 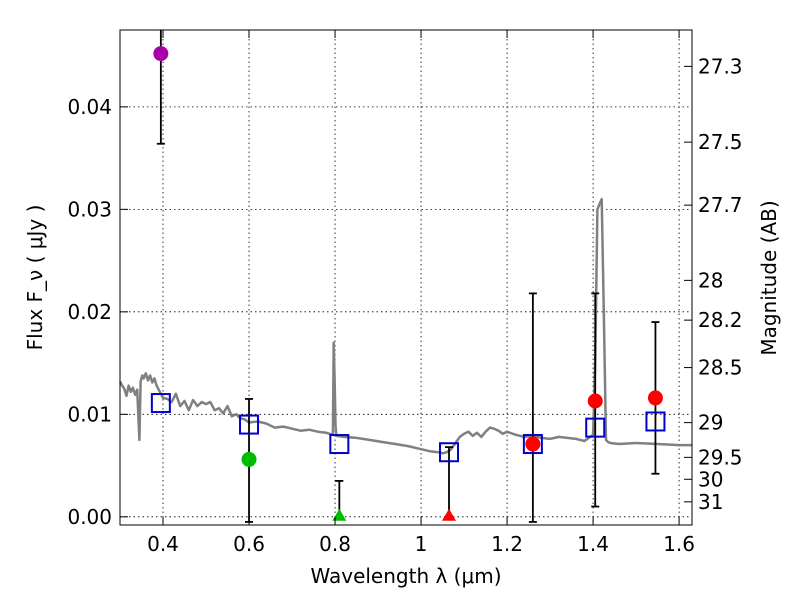 What do you see at coordinates (89, 312) in the screenshot?
I see `y-tick-label: 0.02` at bounding box center [89, 312].